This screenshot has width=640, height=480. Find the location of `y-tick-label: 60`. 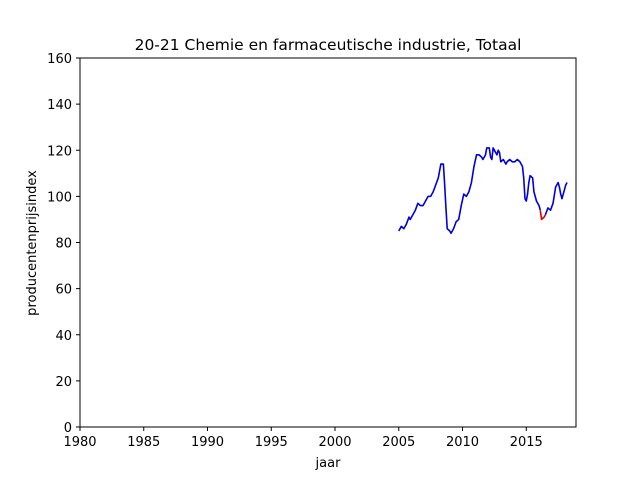

y-tick-label: 60 is located at coordinates (63, 290).